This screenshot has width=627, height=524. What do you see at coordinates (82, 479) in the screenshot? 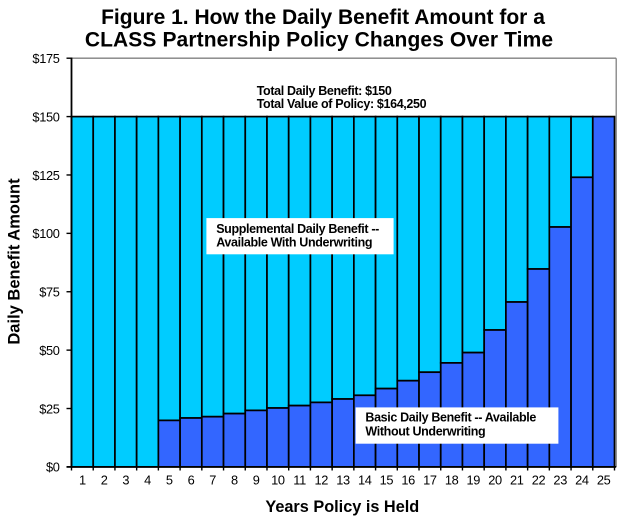
I see `svg-text: 1` at bounding box center [82, 479].